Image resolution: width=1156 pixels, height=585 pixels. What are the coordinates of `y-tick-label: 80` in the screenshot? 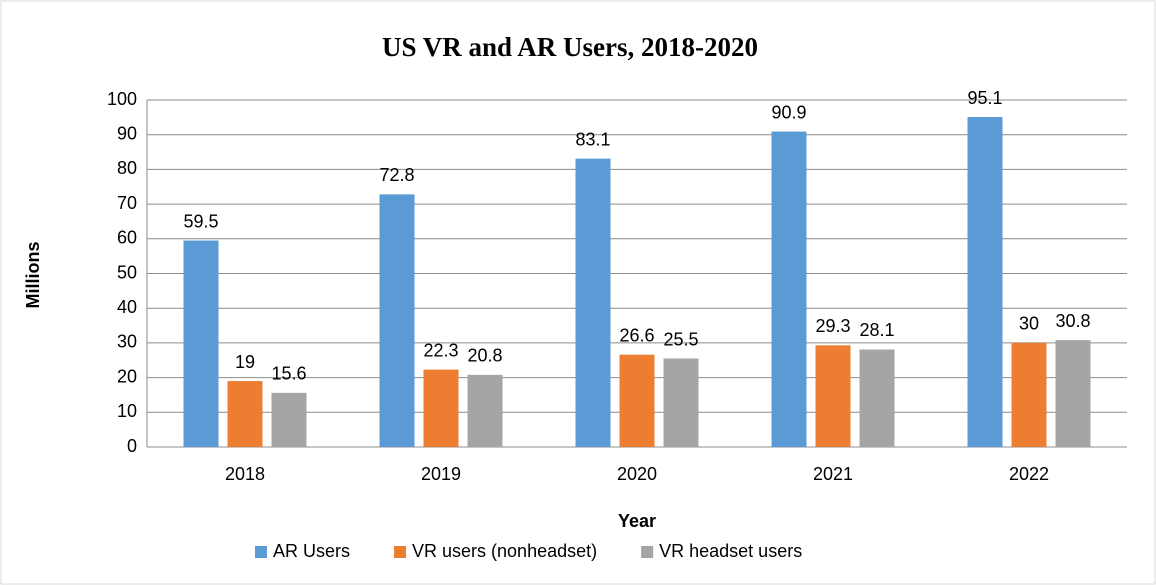 It's located at (127, 168).